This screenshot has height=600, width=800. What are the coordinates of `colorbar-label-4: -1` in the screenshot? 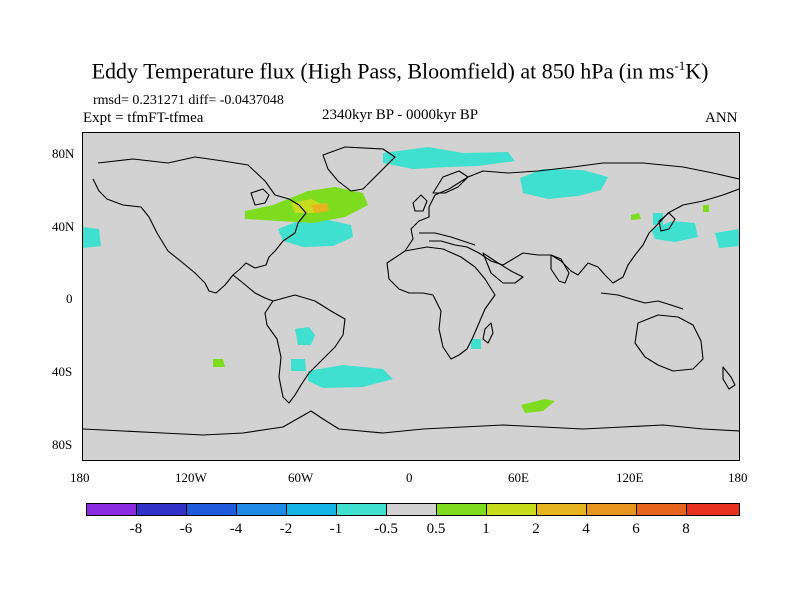 It's located at (336, 529).